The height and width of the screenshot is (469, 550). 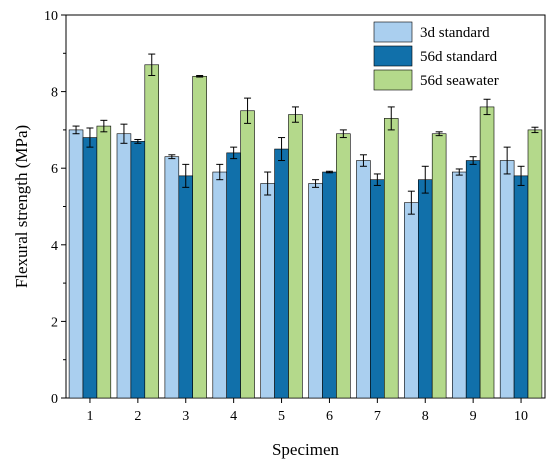 I want to click on legend-label: 3d standard, so click(x=455, y=33).